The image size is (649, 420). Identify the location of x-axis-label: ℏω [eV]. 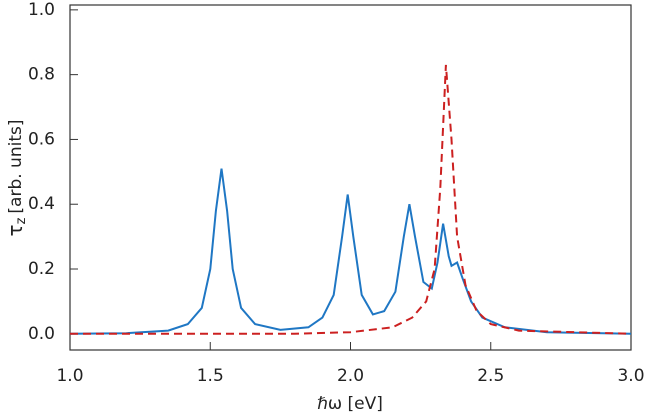
(350, 404).